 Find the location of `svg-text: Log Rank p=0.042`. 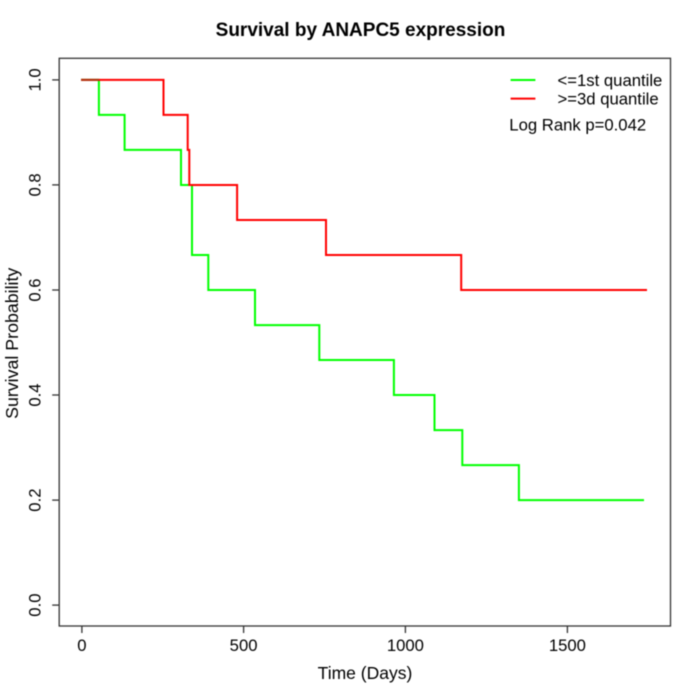

svg-text: Log Rank p=0.042 is located at coordinates (577, 124).